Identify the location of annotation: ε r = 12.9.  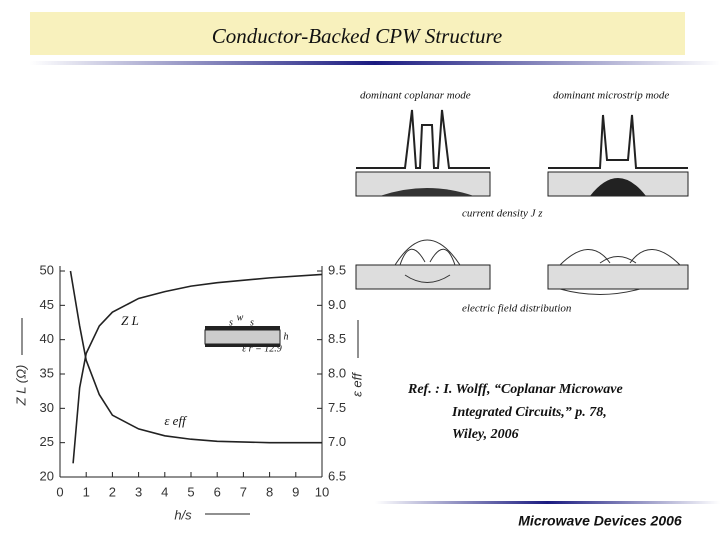
(262, 348).